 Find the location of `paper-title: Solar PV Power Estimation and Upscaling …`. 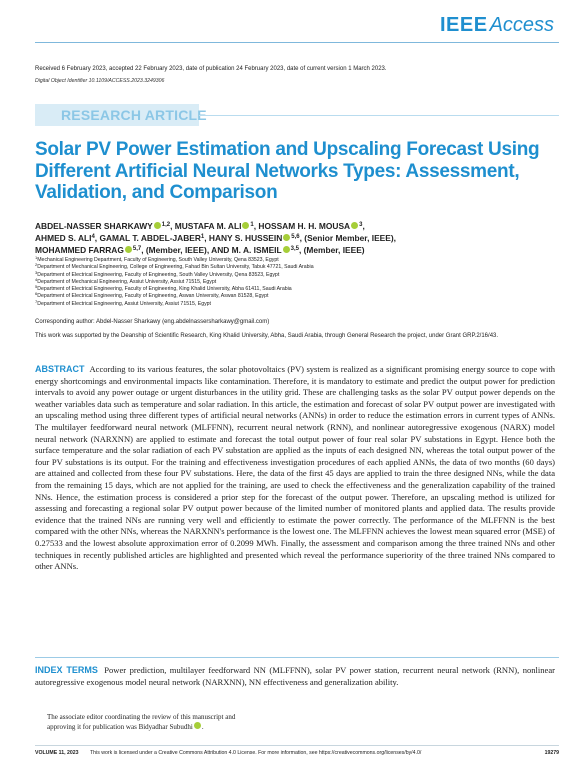

paper-title: Solar PV Power Estimation and Upscaling … is located at coordinates (287, 171).